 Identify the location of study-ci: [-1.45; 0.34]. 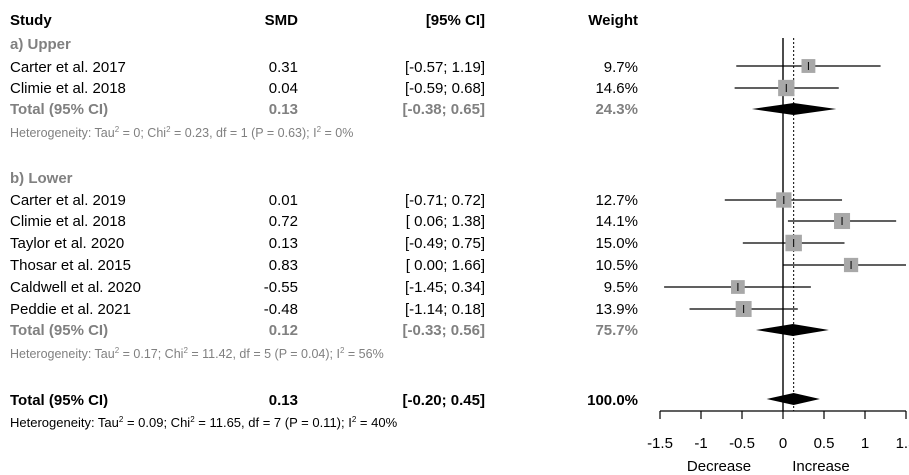
(444, 287).